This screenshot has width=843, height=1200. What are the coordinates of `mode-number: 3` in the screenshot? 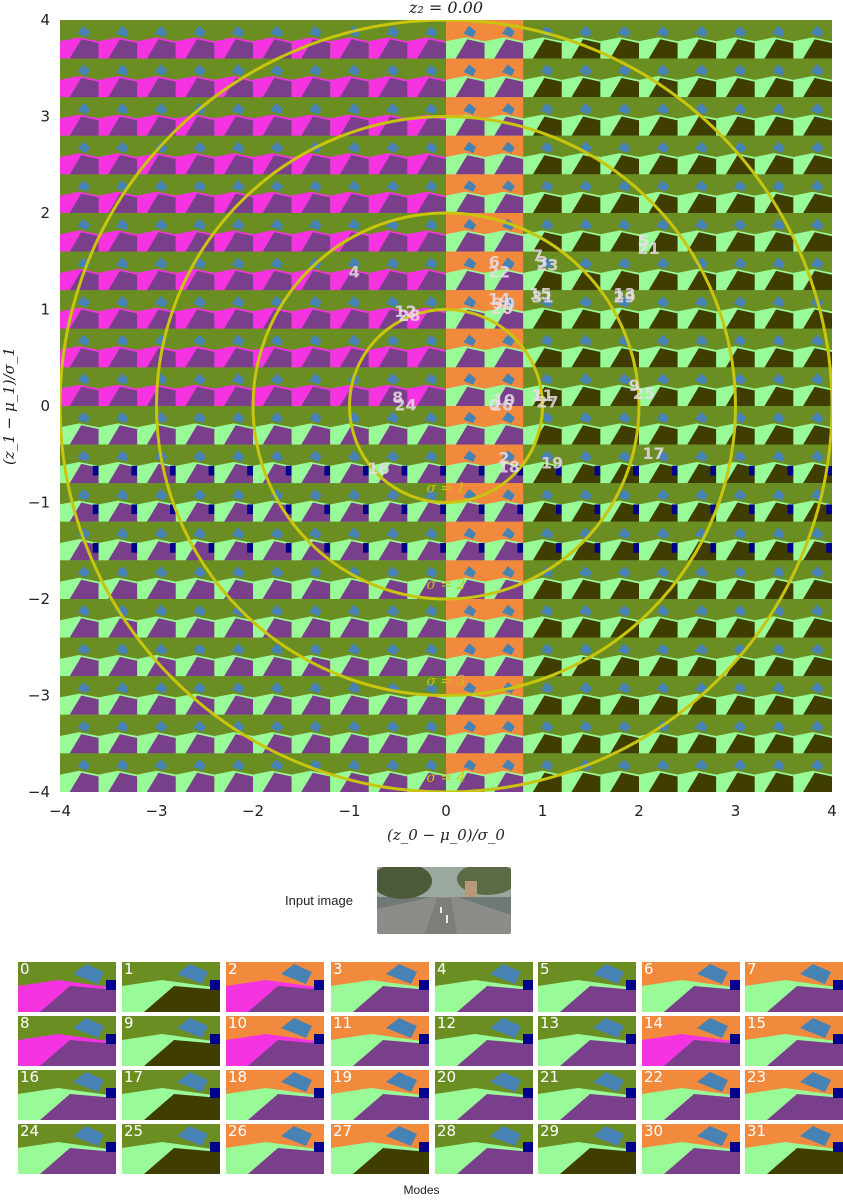 It's located at (338, 970).